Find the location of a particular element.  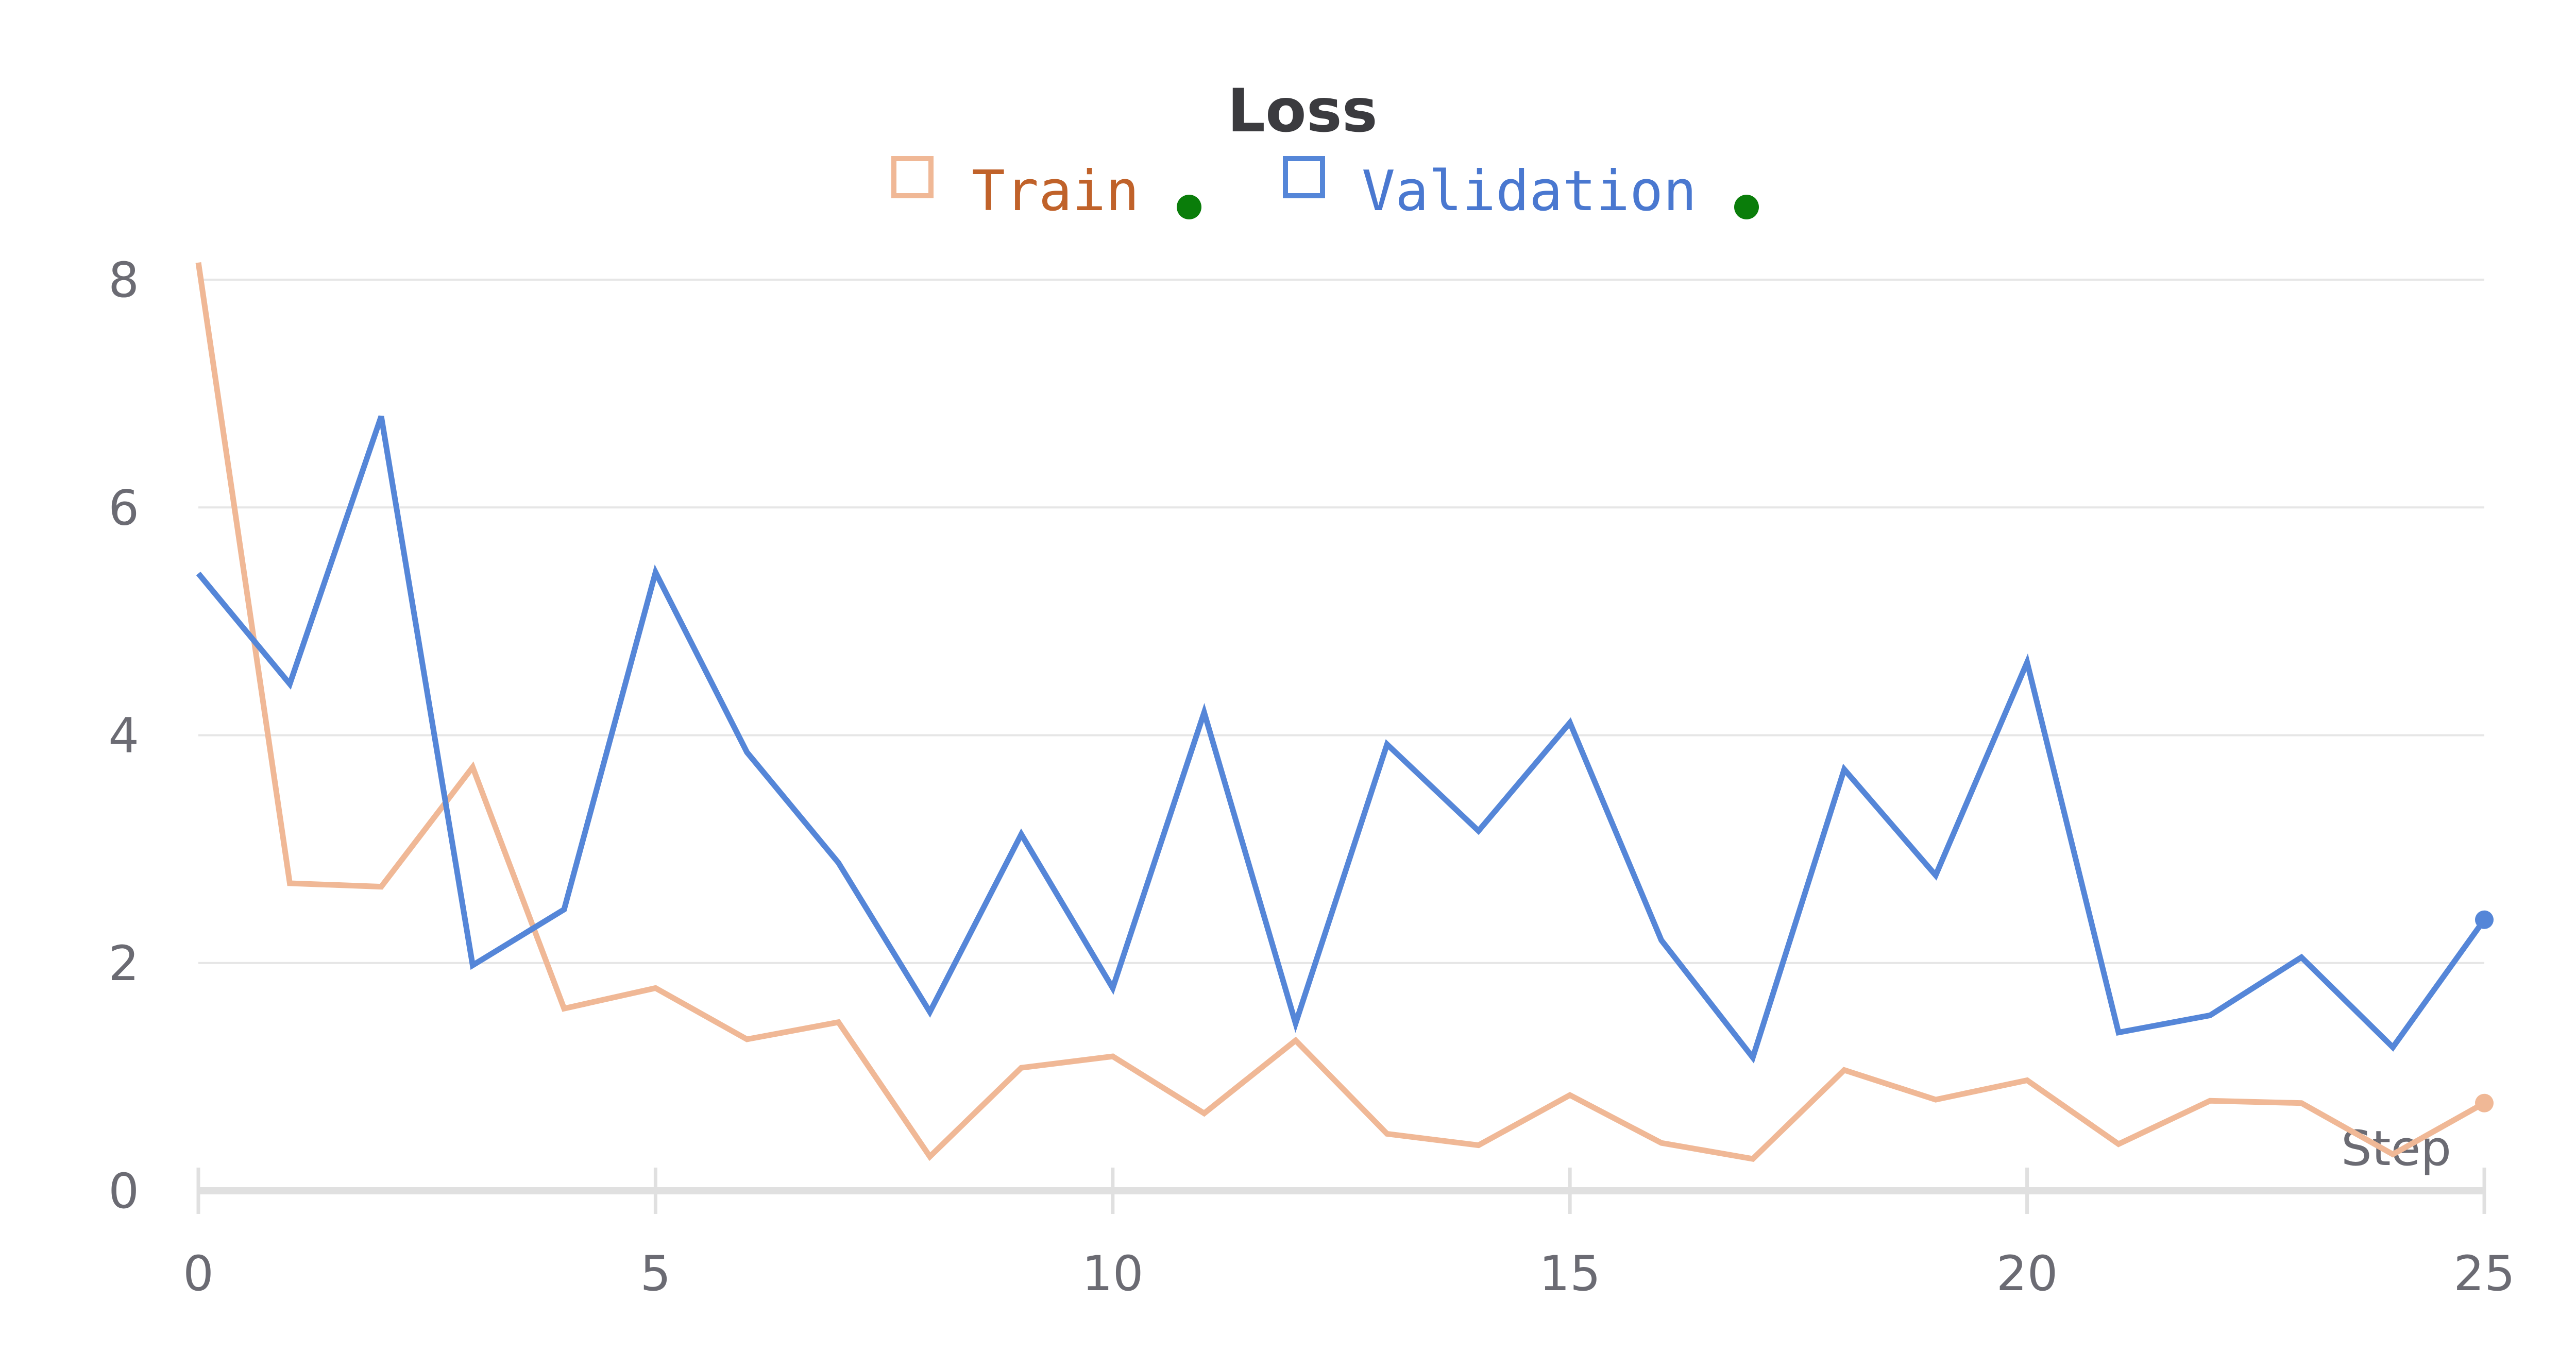

legend-swatch-validation is located at coordinates (1304, 177).